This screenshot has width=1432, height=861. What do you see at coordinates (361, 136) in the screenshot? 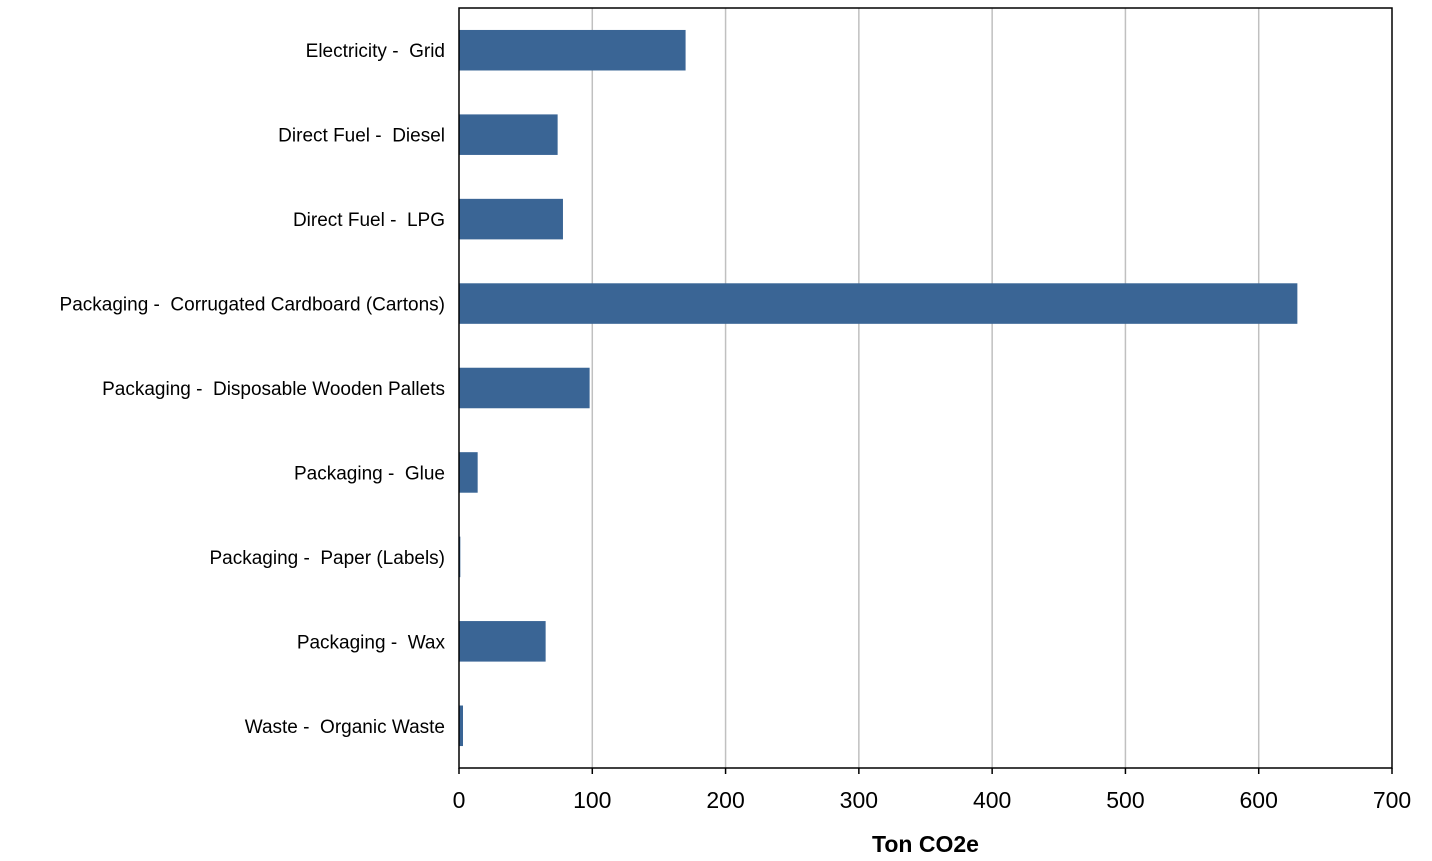
I see `category-label: Direct Fuel - Diesel` at bounding box center [361, 136].